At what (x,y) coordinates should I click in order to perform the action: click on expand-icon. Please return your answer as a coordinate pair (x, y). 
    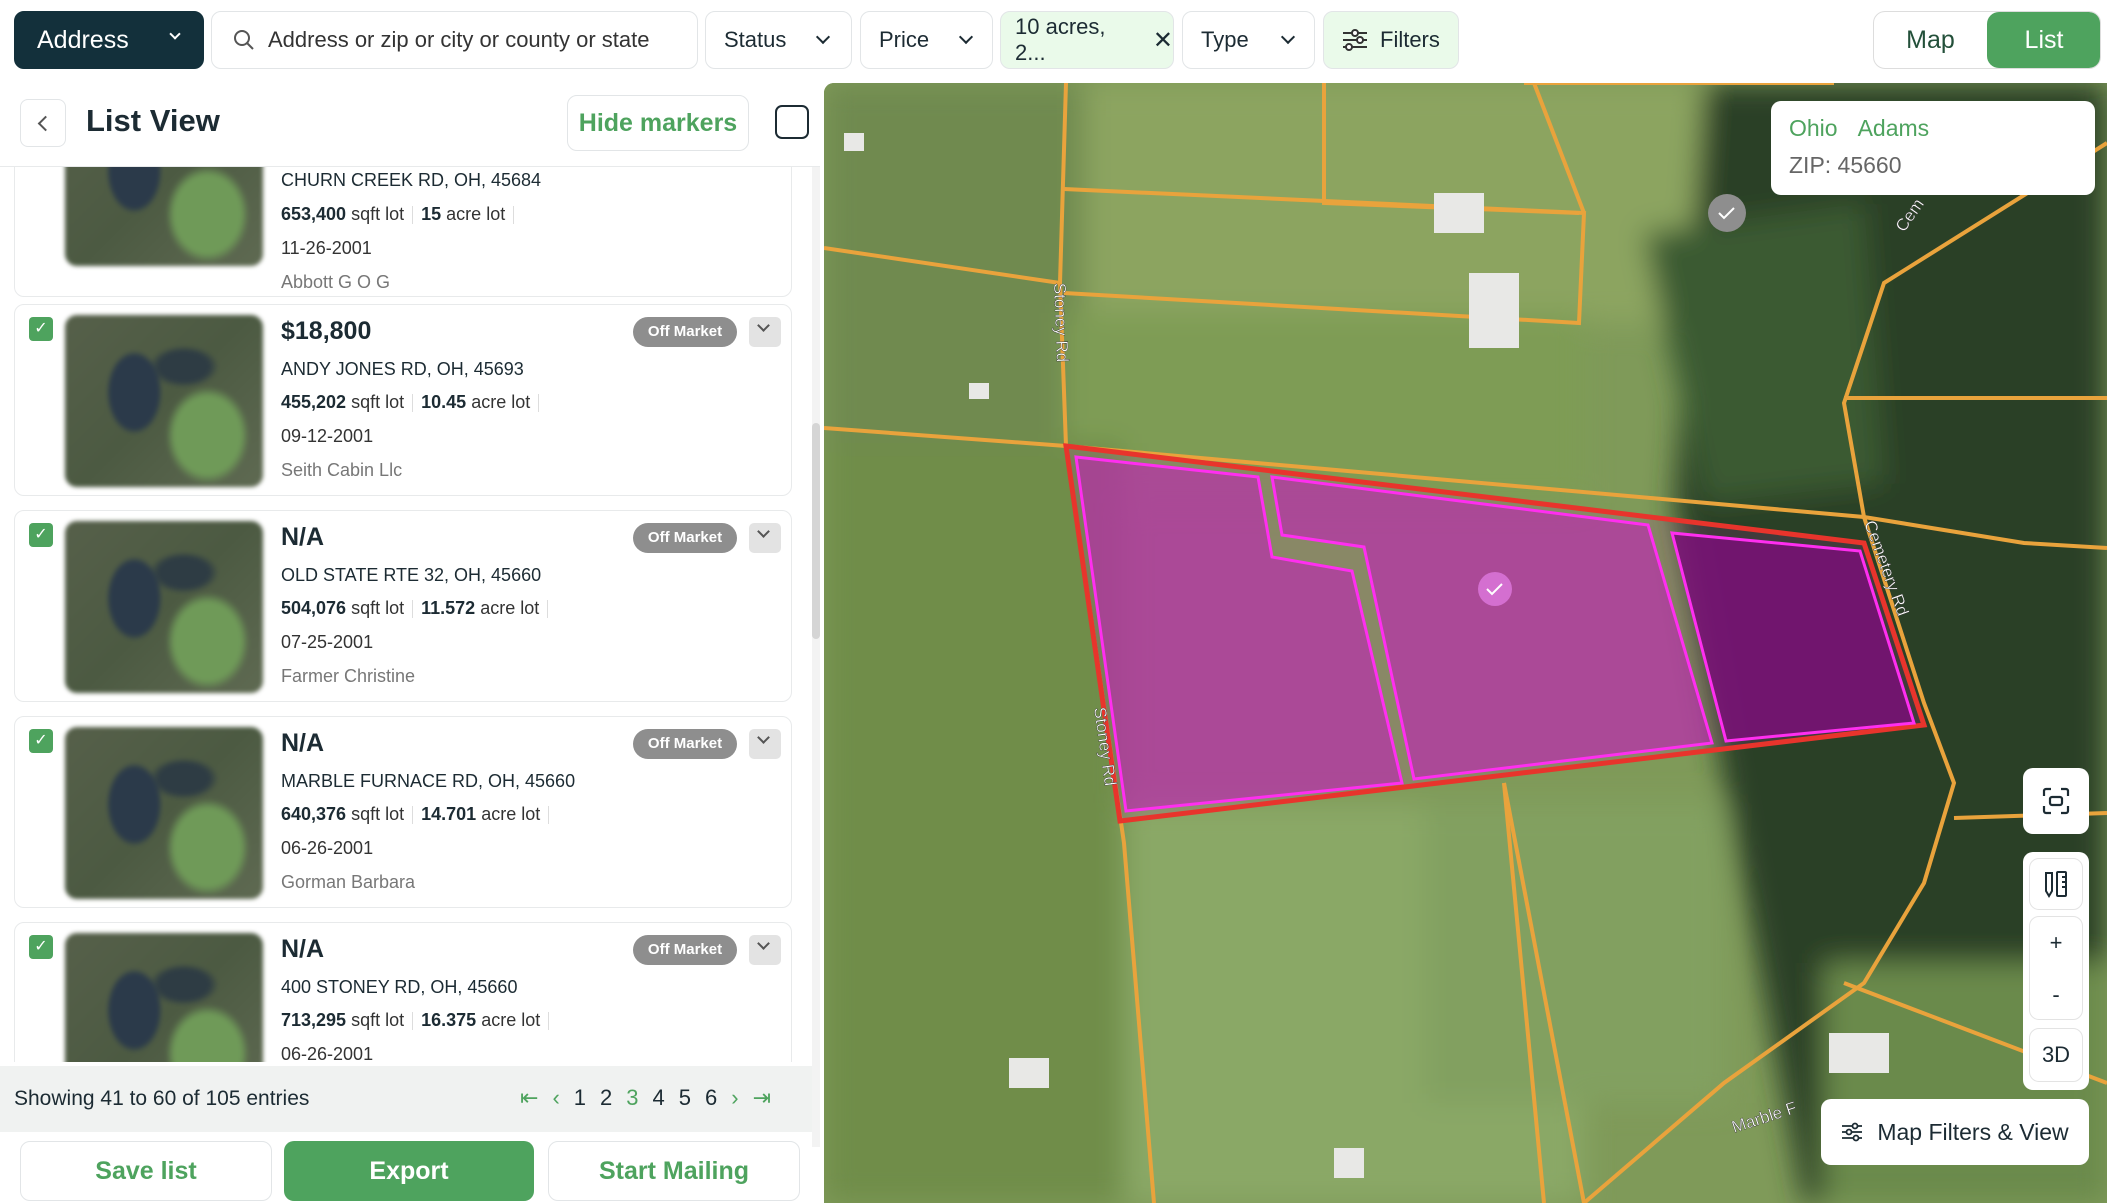
    Looking at the image, I should click on (792, 122).